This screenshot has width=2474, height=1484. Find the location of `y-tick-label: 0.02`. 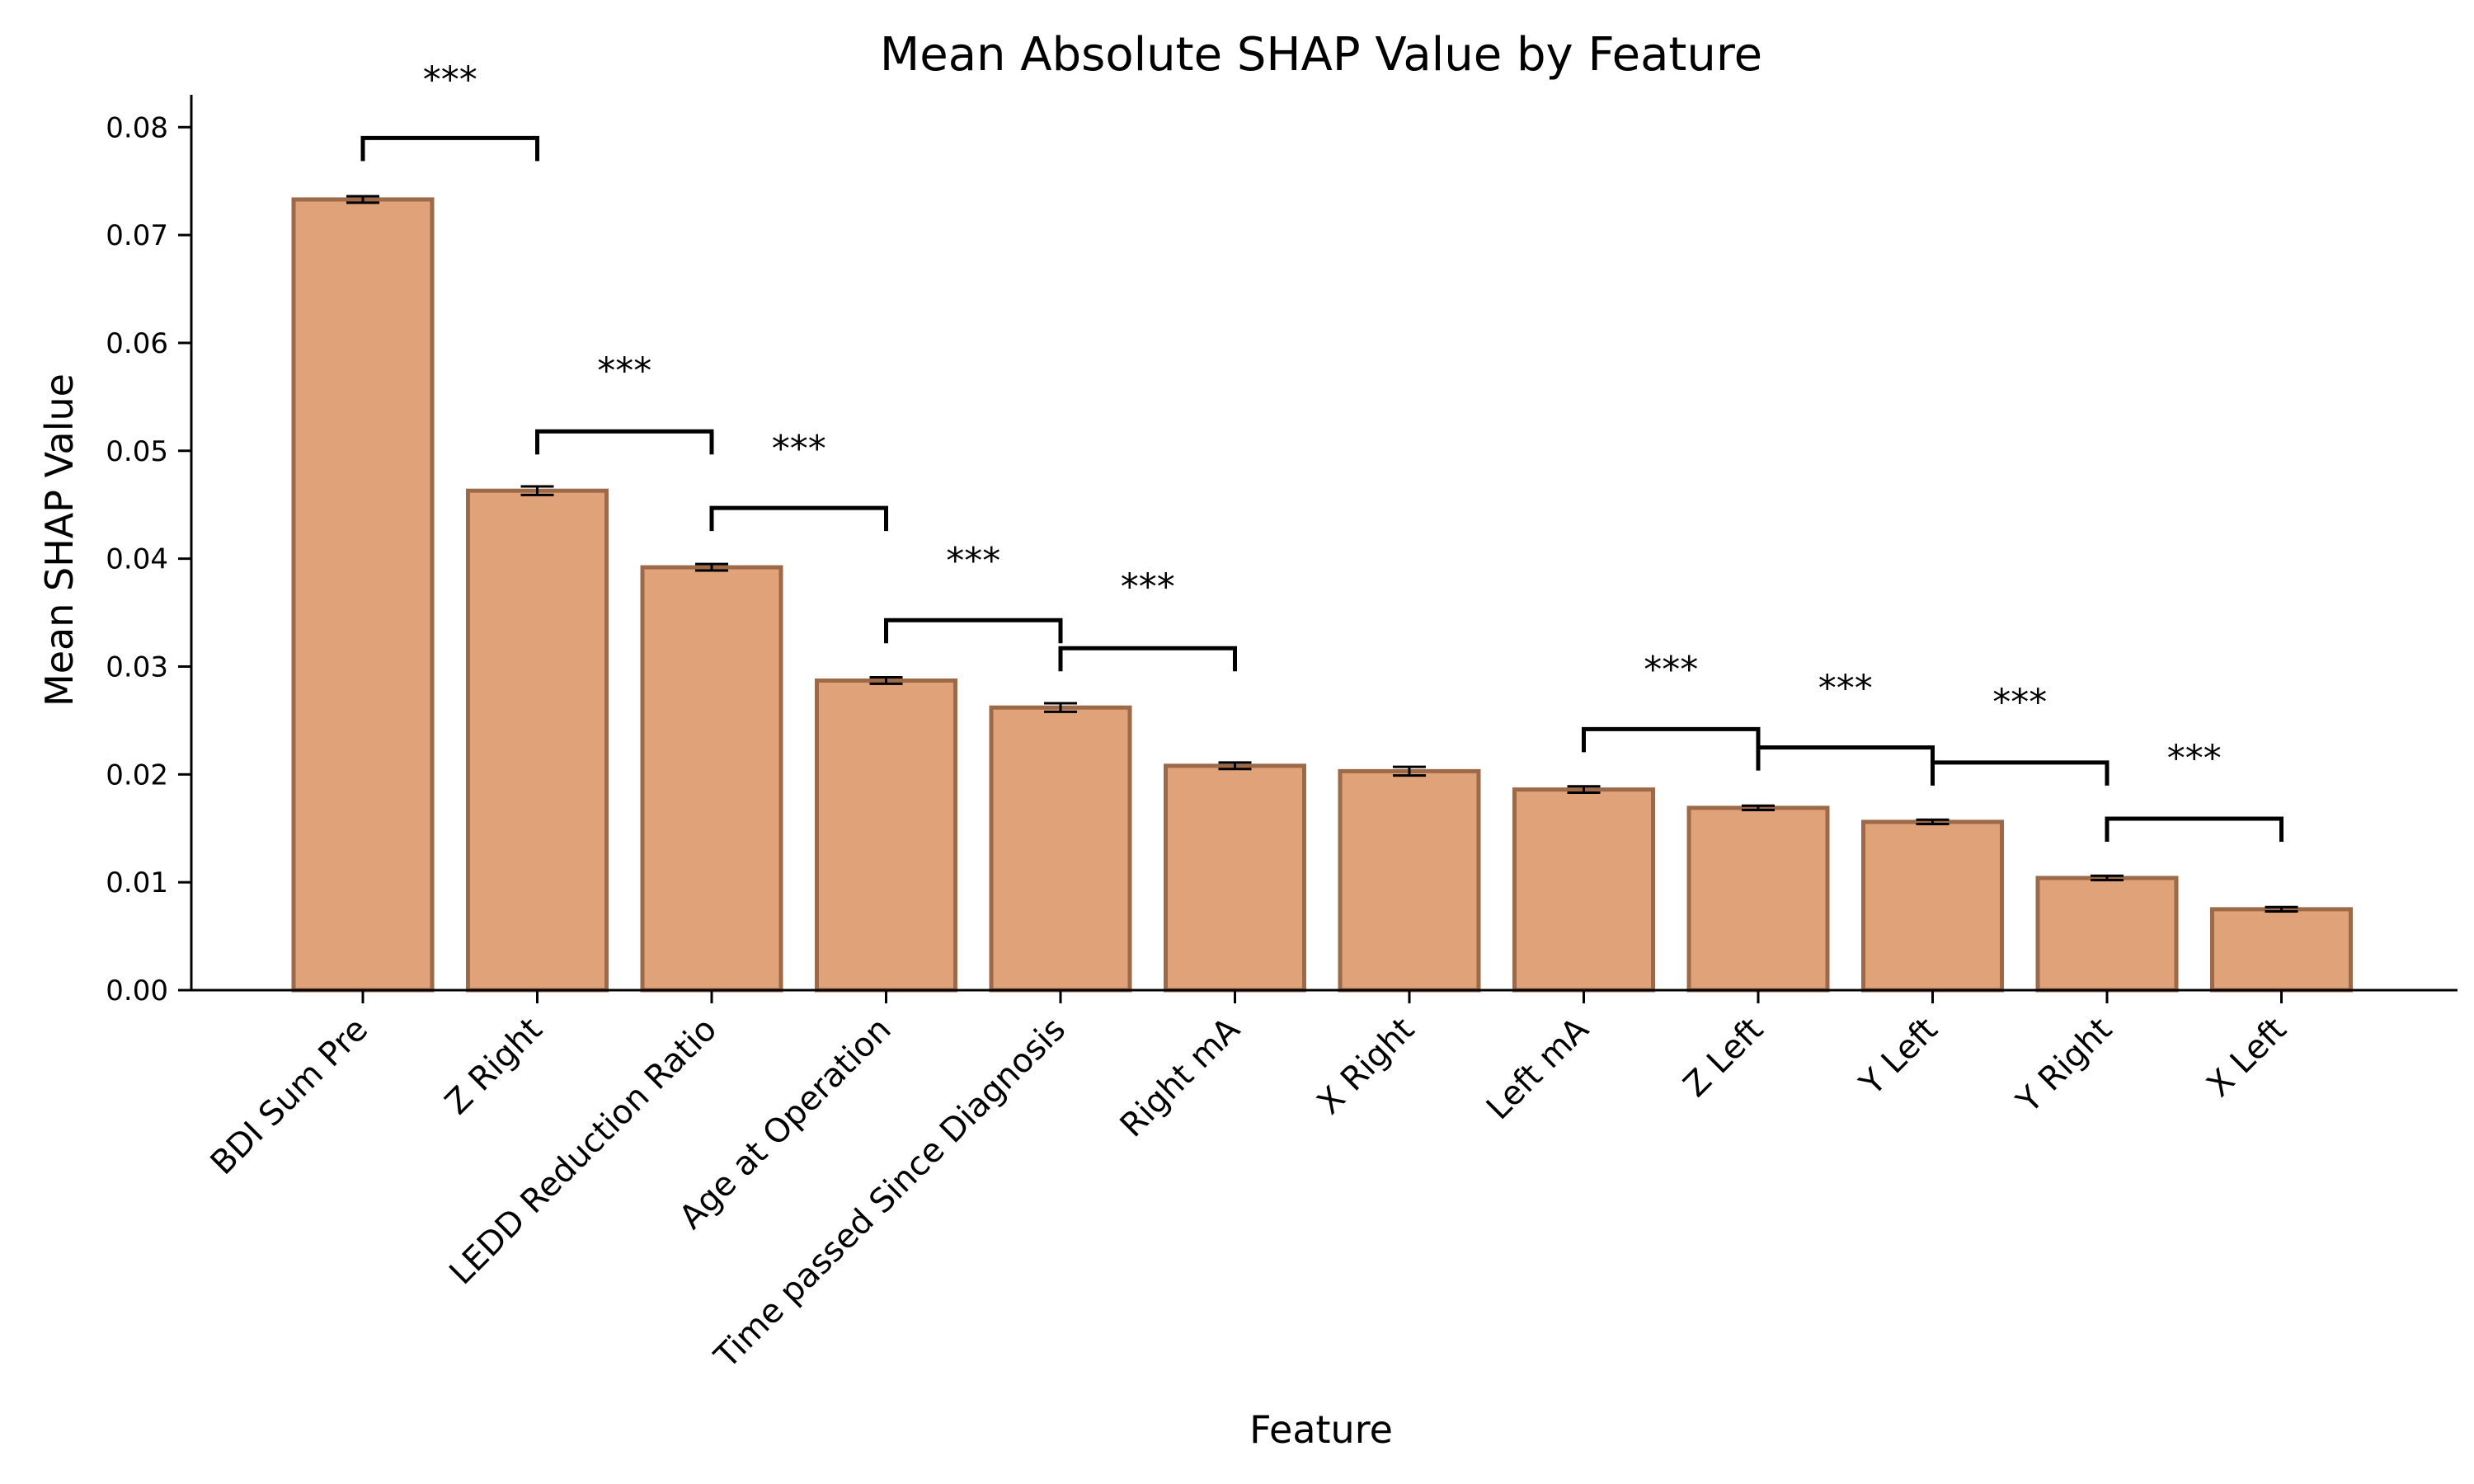

y-tick-label: 0.02 is located at coordinates (137, 774).